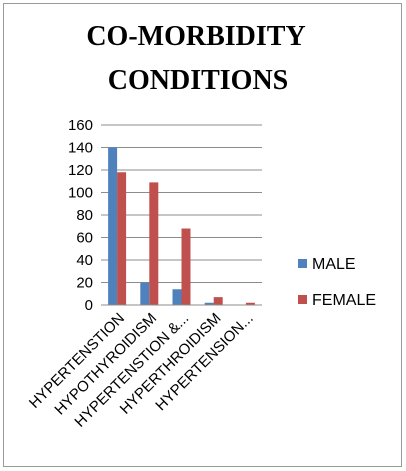 Image resolution: width=406 pixels, height=471 pixels. Describe the element at coordinates (84, 260) in the screenshot. I see `y-tick-label: 40` at that location.